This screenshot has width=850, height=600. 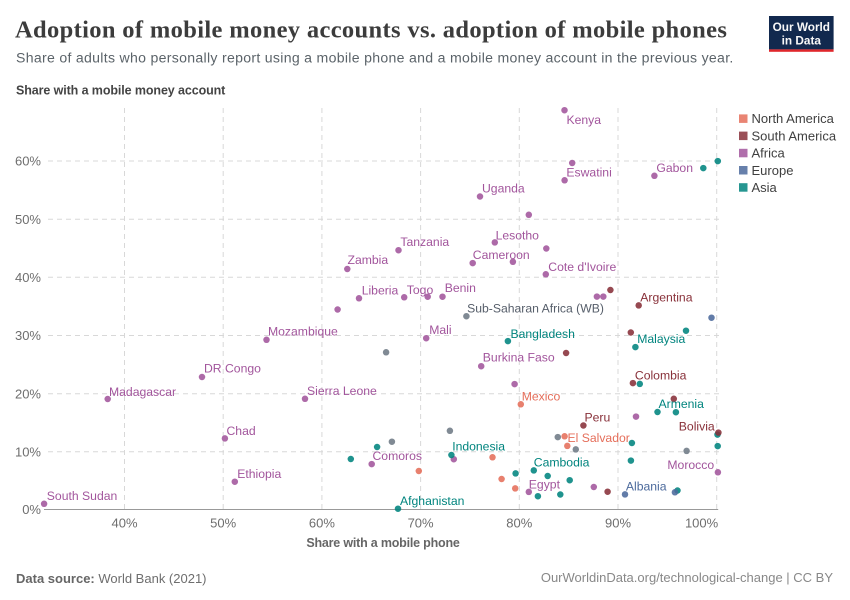 What do you see at coordinates (111, 578) in the screenshot?
I see `svg-text: Data source: World Bank (2021)` at bounding box center [111, 578].